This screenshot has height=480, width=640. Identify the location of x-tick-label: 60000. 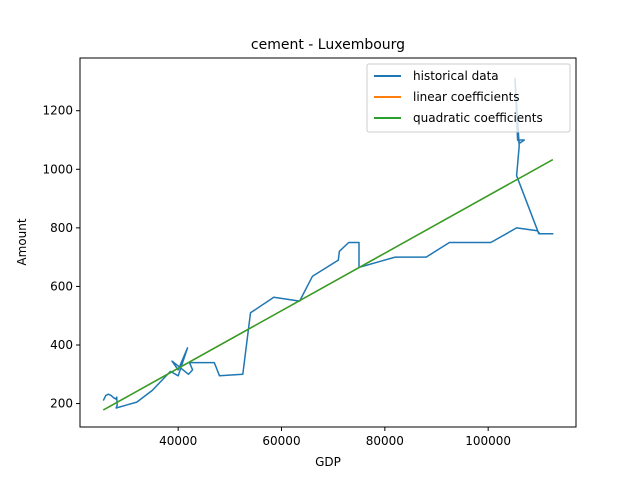
(281, 441).